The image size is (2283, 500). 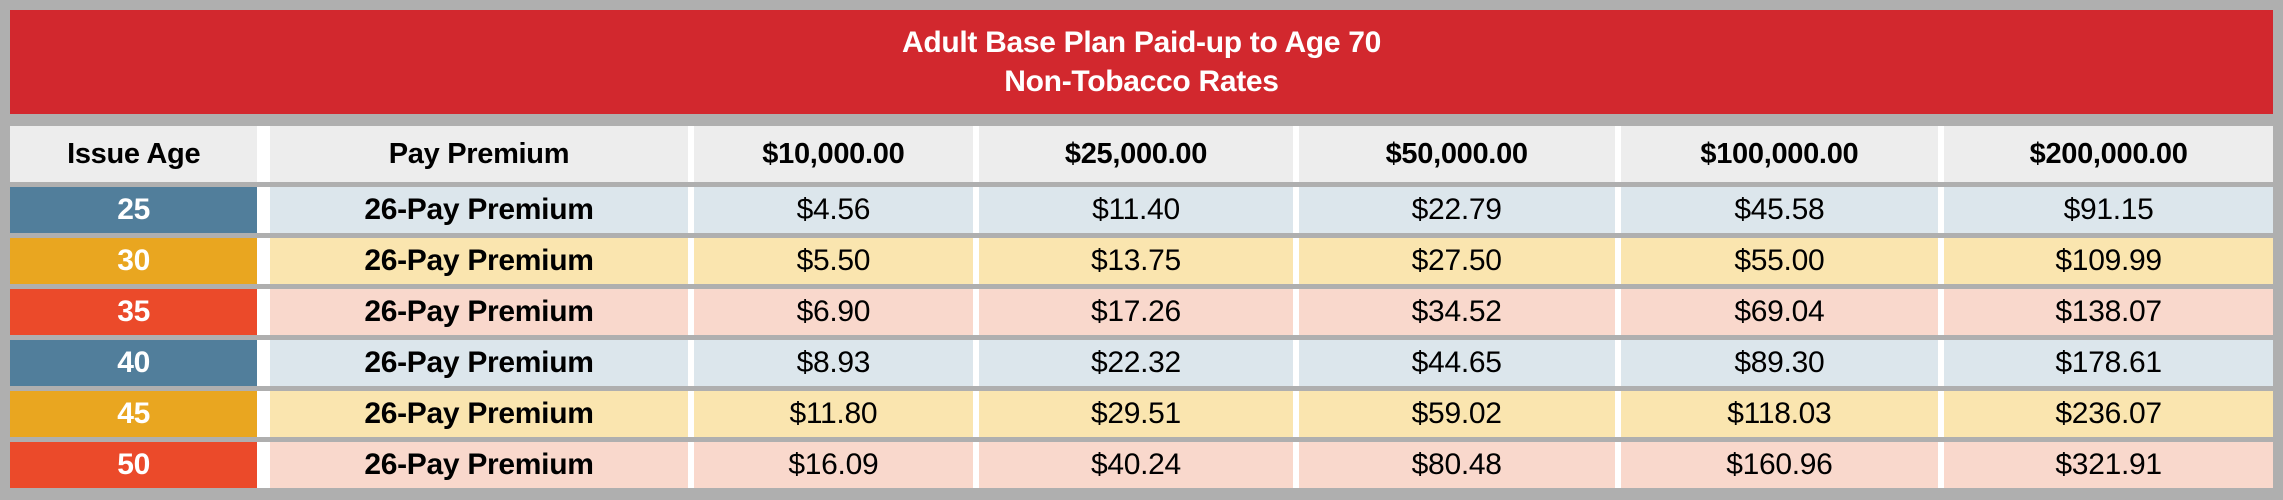 What do you see at coordinates (134, 465) in the screenshot?
I see `issue-age-cell: 50` at bounding box center [134, 465].